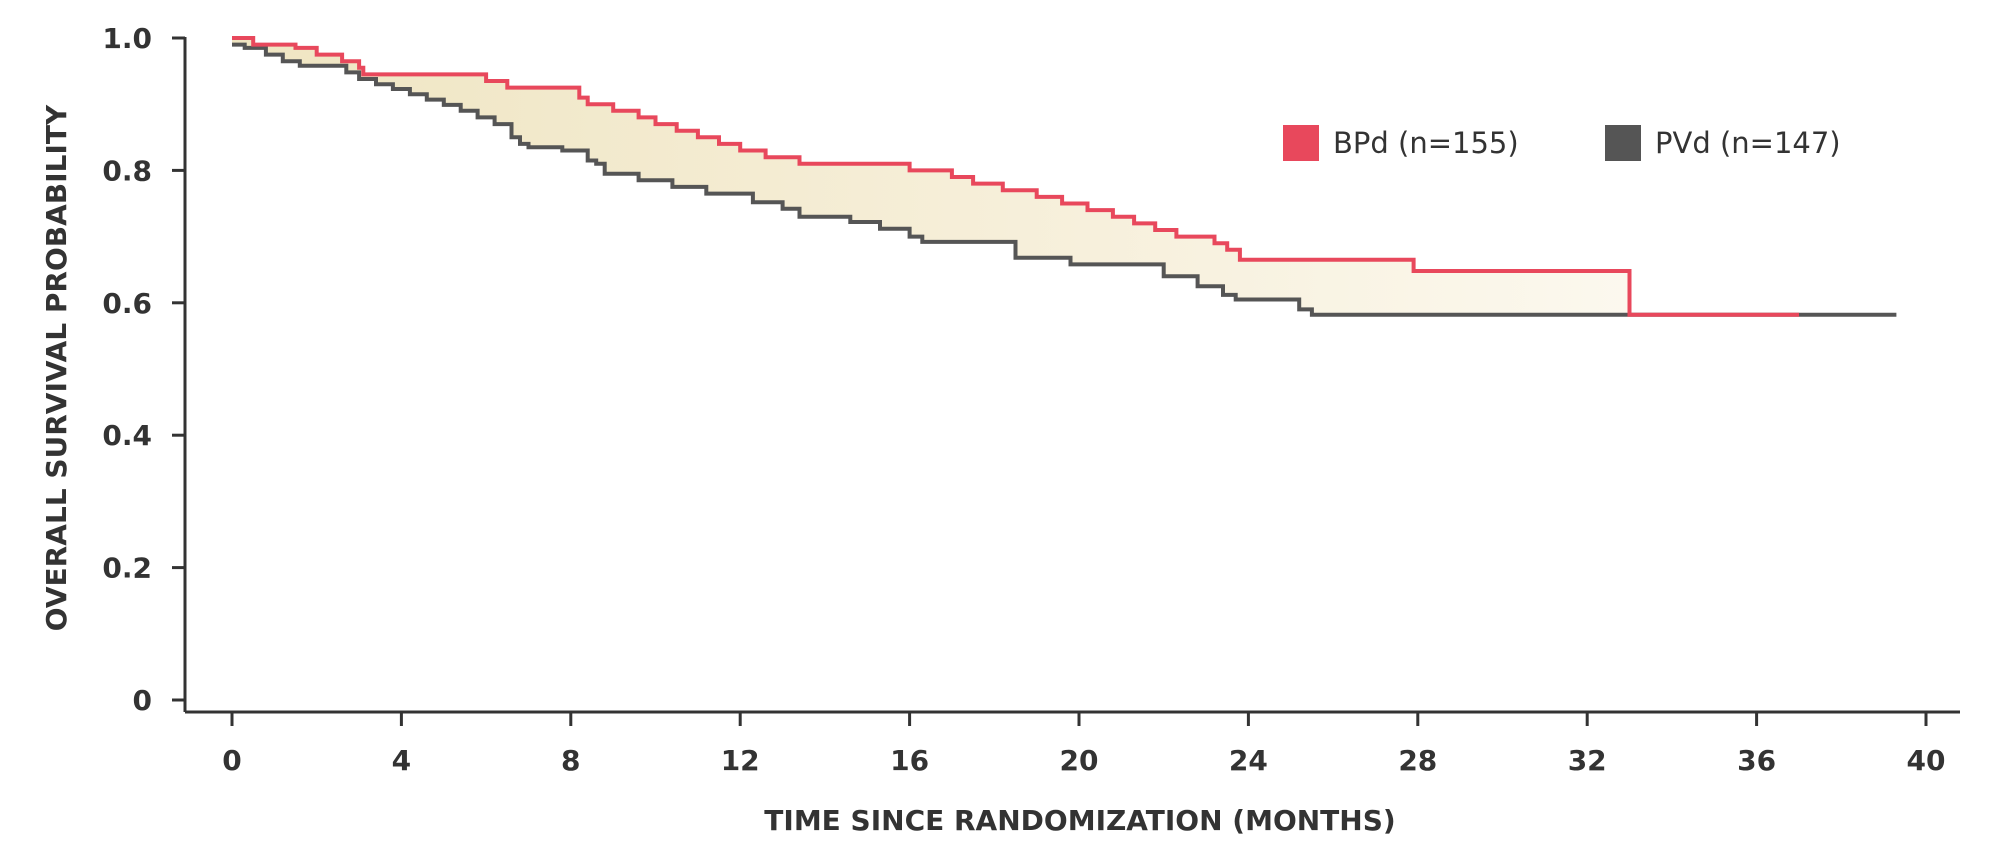 This screenshot has width=2000, height=851. I want to click on x-axis-ticks: 0 4 8 12 16 20 24 28 32 36 40, so click(1083, 744).